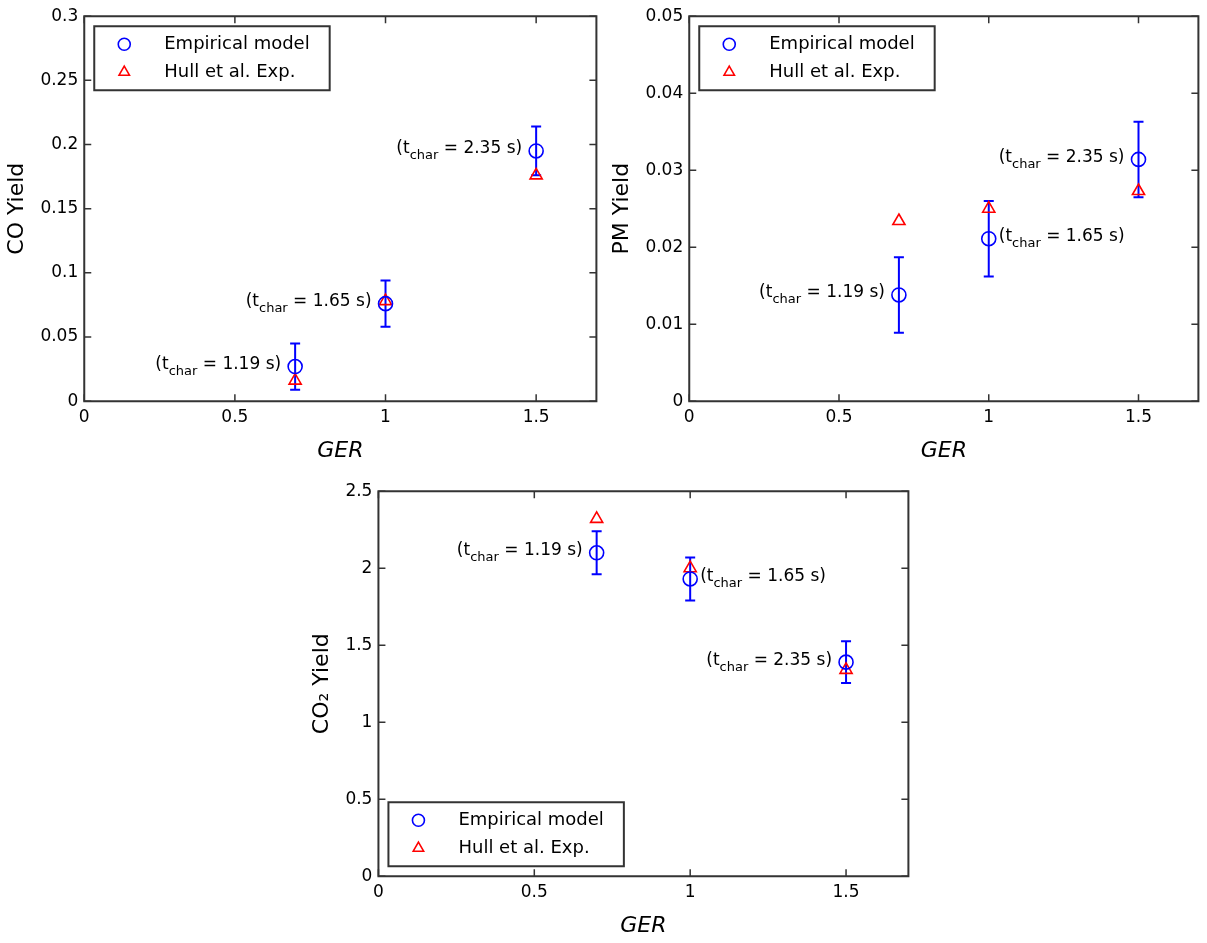 This screenshot has width=1207, height=943. What do you see at coordinates (664, 245) in the screenshot?
I see `y-tick-label: 0.02` at bounding box center [664, 245].